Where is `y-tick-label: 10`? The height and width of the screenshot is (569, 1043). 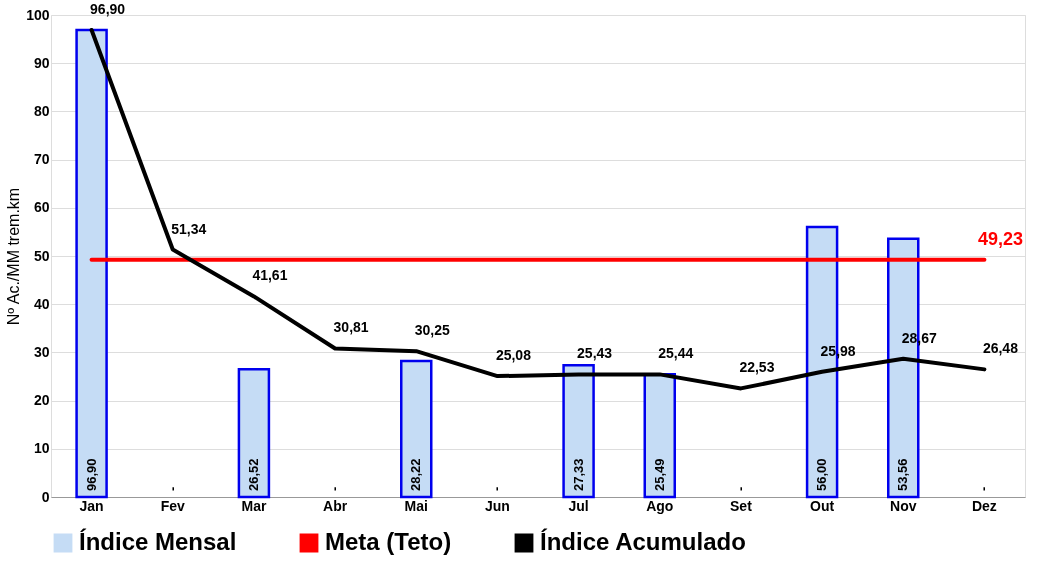 y-tick-label: 10 is located at coordinates (41, 448).